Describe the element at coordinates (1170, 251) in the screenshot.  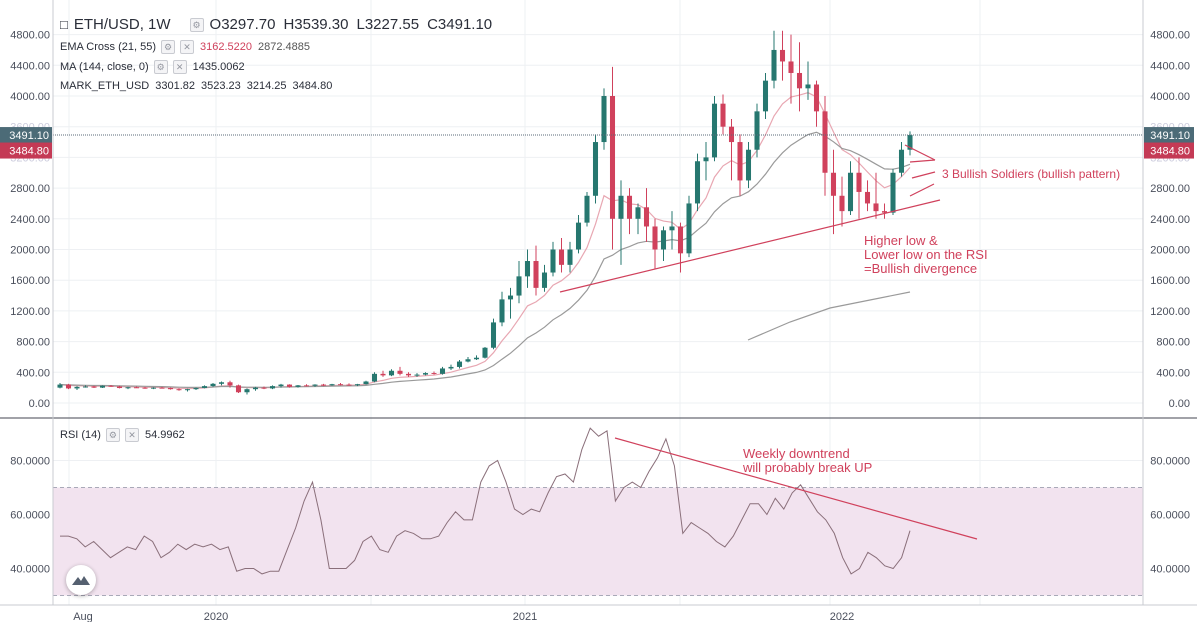
I see `price-tick-label: 2000.00` at that location.